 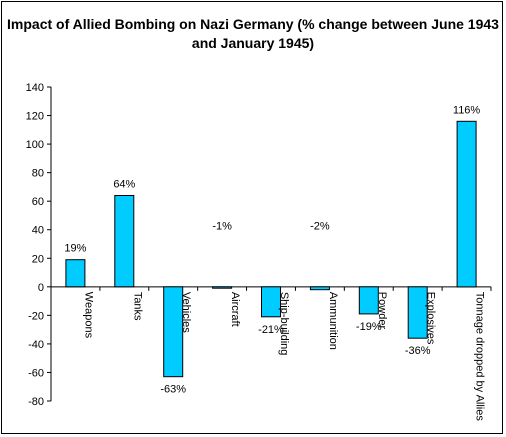 I want to click on y-tick-label: 40, so click(x=38, y=231).